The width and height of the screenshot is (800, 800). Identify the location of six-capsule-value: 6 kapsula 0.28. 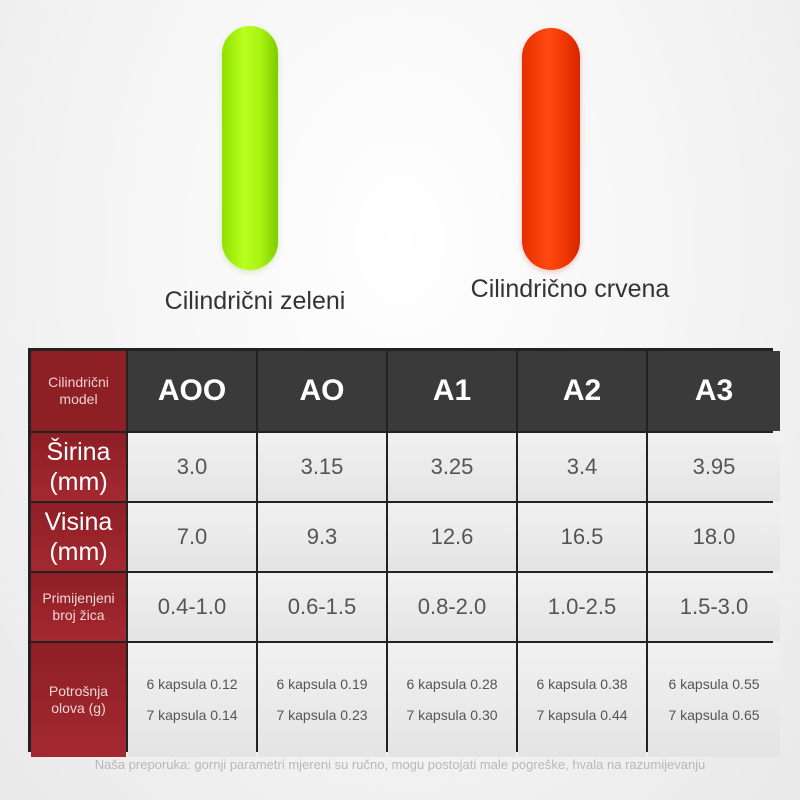
(452, 684).